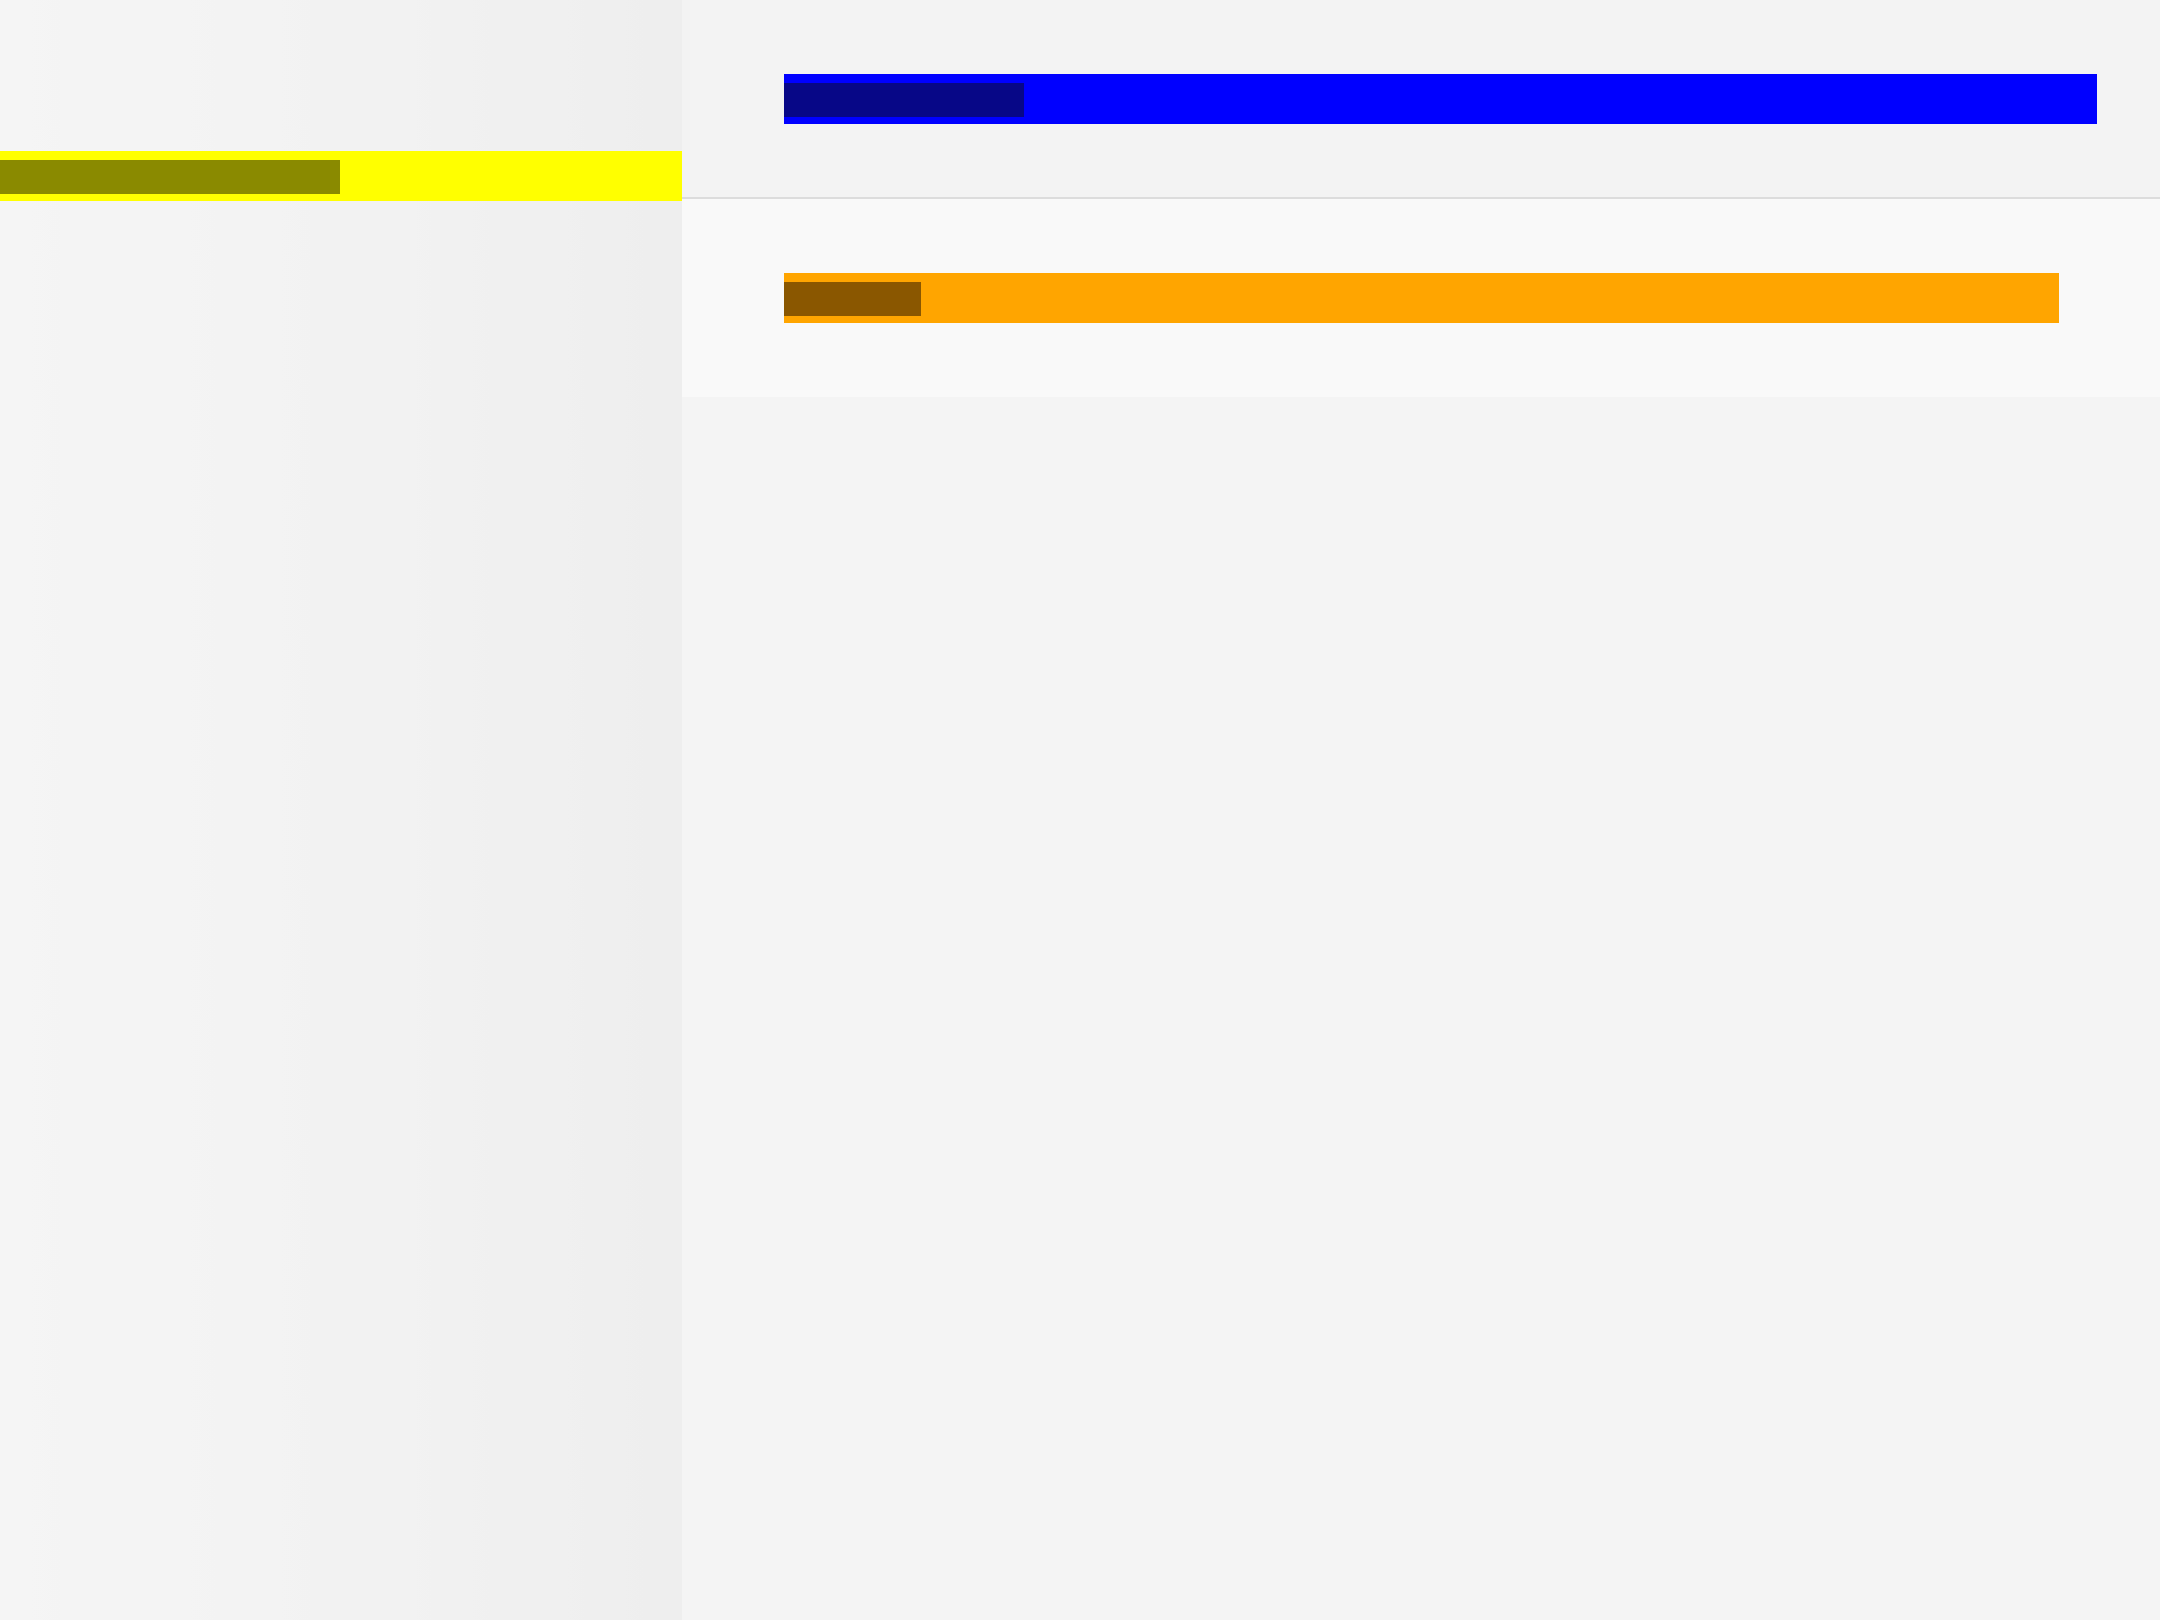  Describe the element at coordinates (1440, 99) in the screenshot. I see `header-bar` at that location.